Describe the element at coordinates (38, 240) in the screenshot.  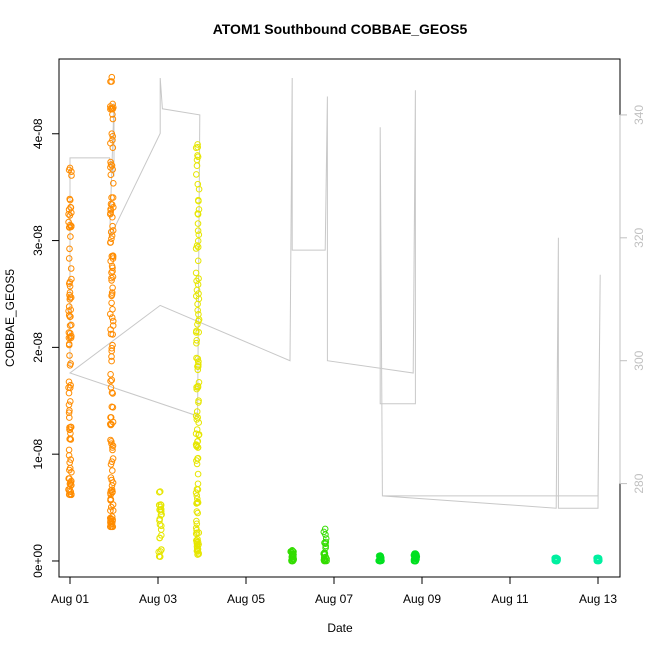
I see `y-tick-label: 3e-08` at that location.